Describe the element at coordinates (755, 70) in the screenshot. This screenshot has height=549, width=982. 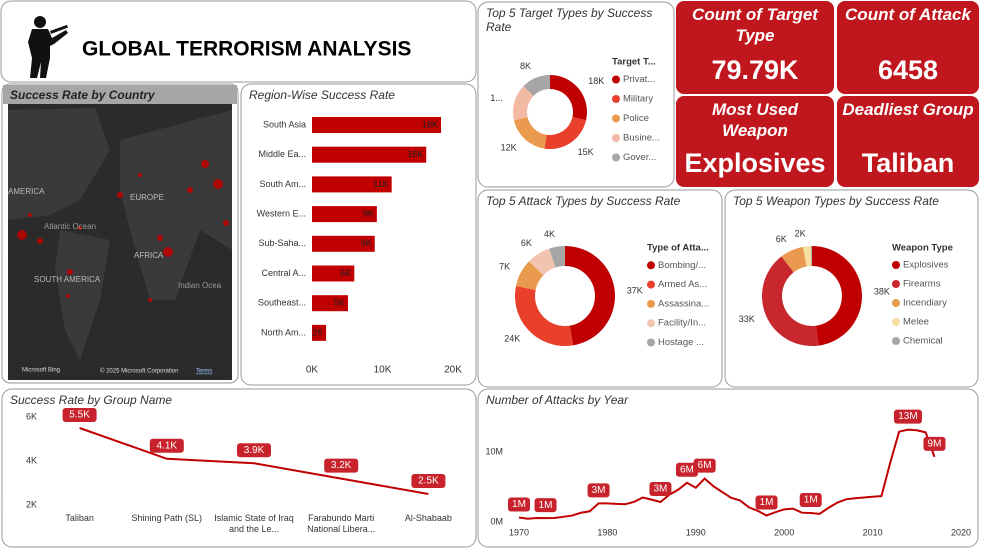
I see `kpi-value: 79.79K` at that location.